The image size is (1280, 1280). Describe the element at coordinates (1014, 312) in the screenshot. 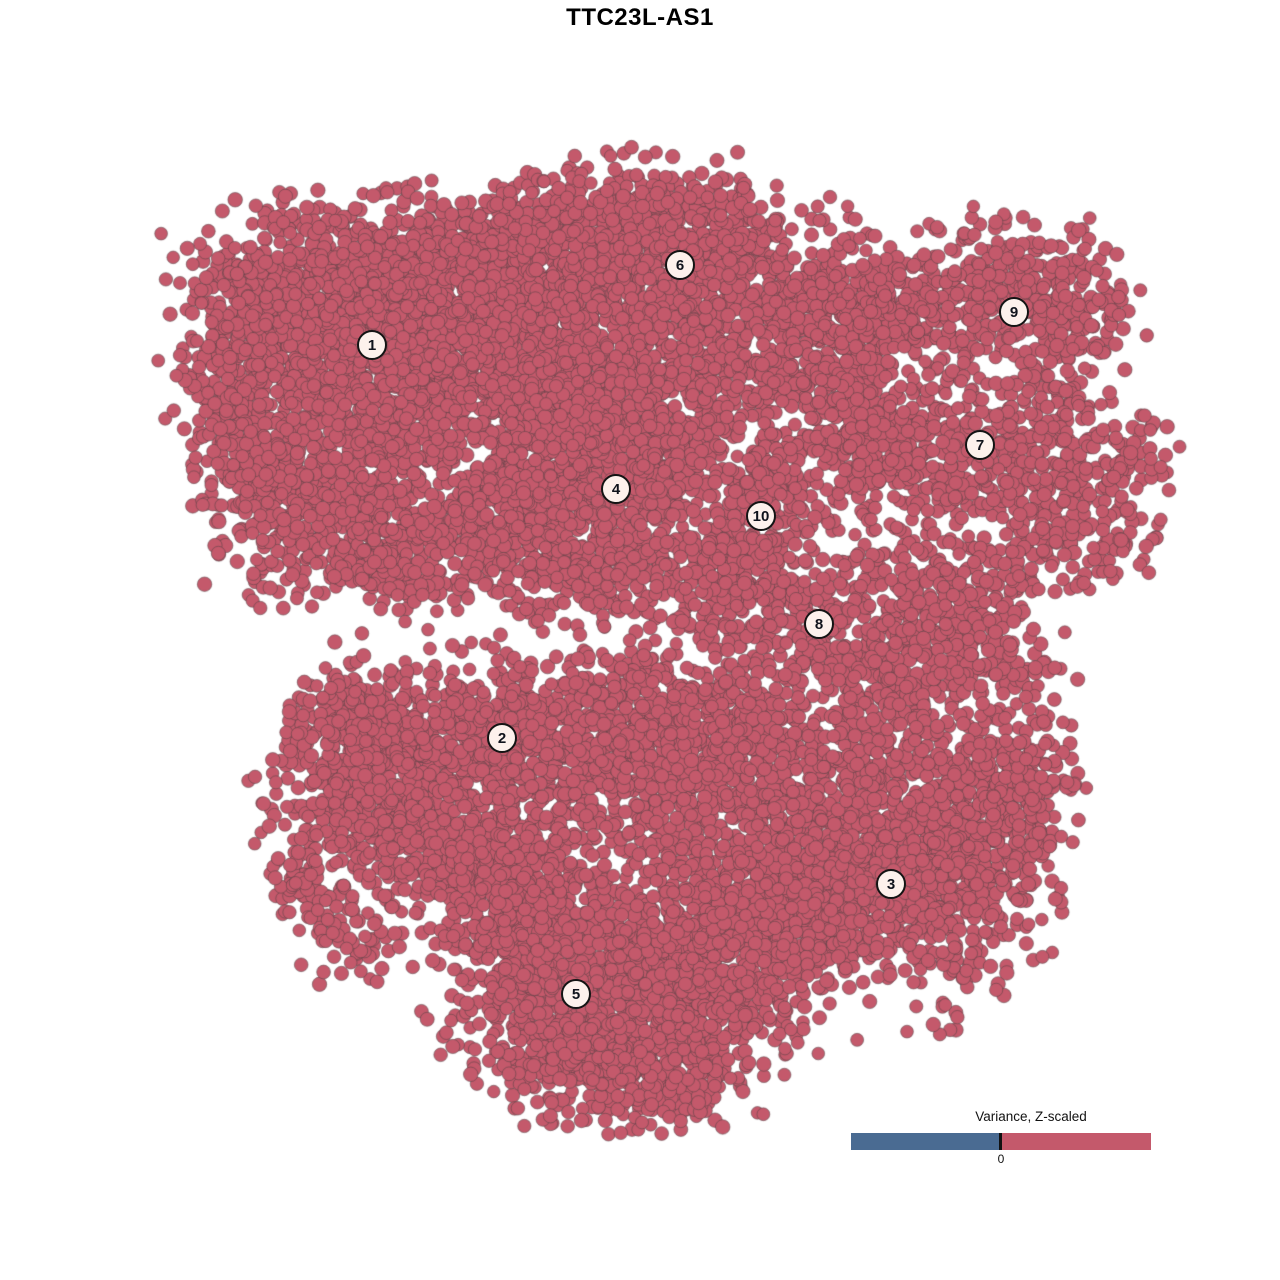

I see `cluster-label-9: 9` at that location.